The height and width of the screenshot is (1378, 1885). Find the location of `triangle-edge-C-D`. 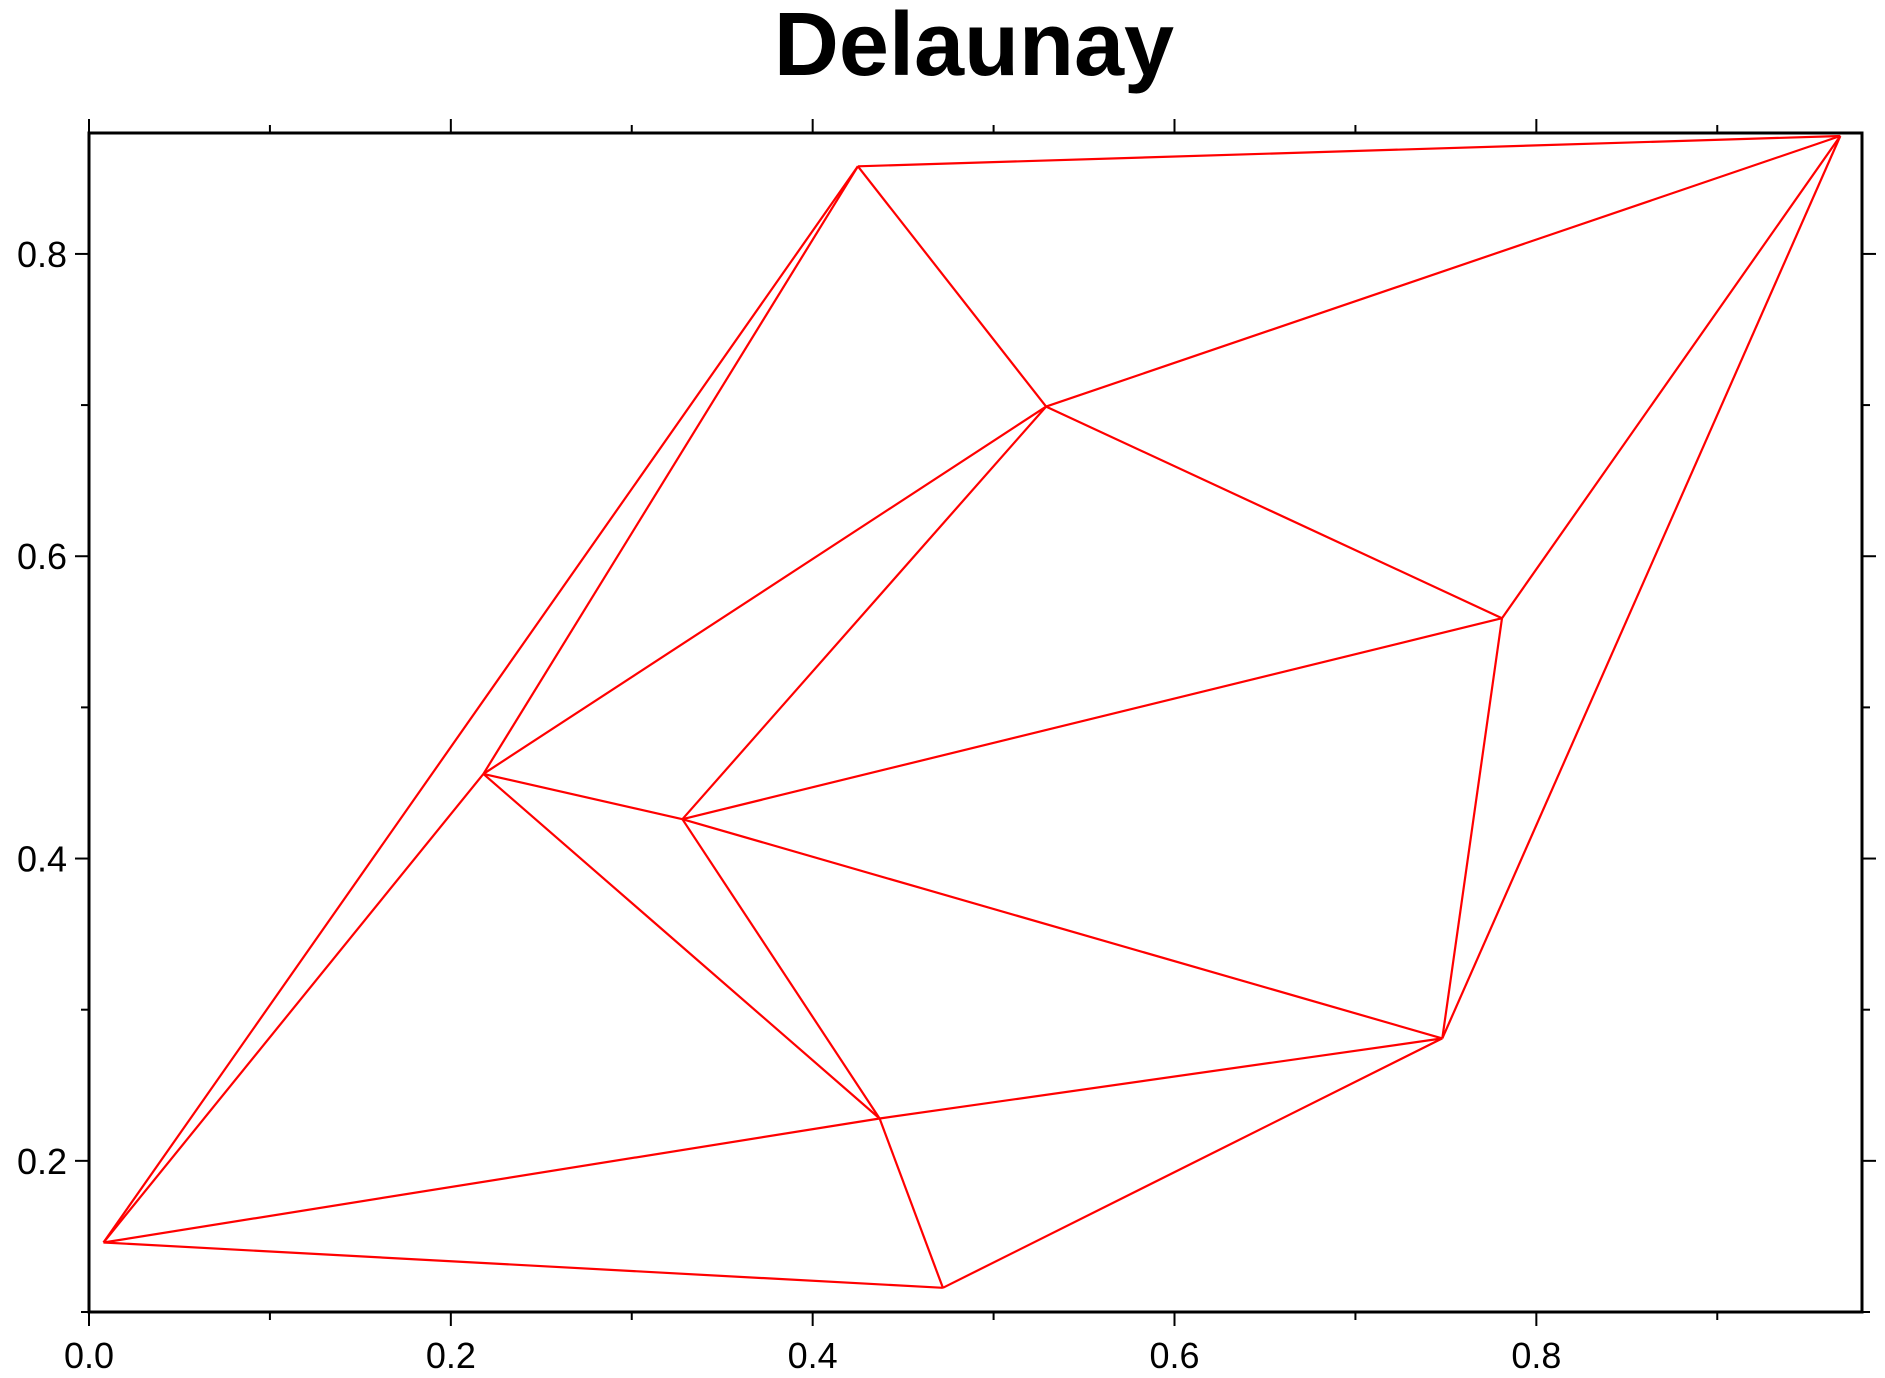

triangle-edge-C-D is located at coordinates (1443, 271).